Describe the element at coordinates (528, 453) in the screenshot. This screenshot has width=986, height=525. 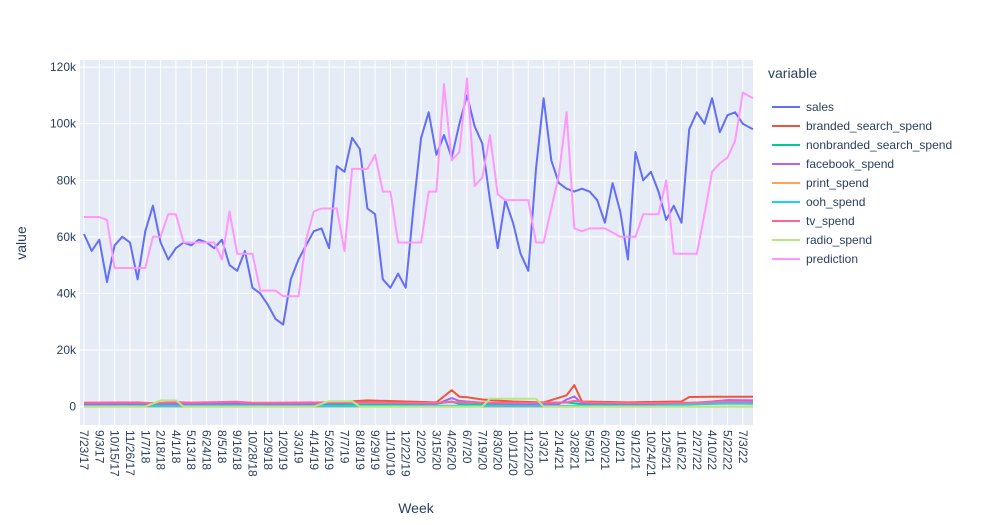
I see `x-tick-label: 11/22/20` at that location.